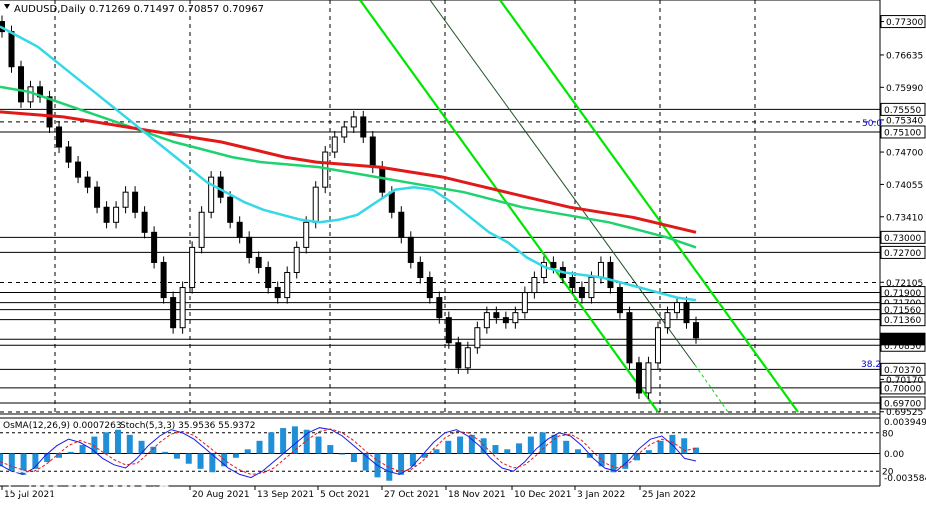 The height and width of the screenshot is (505, 926). What do you see at coordinates (904, 23) in the screenshot?
I see `price-tick-0.77300: 0.77300` at bounding box center [904, 23].